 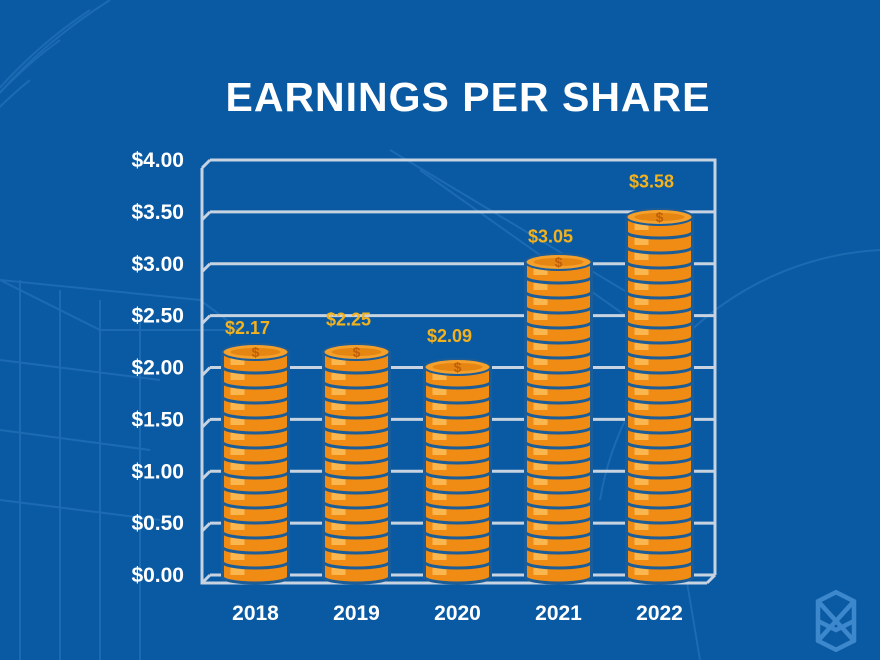 I want to click on chart-title: EARNINGS PER SHARE, so click(x=468, y=97).